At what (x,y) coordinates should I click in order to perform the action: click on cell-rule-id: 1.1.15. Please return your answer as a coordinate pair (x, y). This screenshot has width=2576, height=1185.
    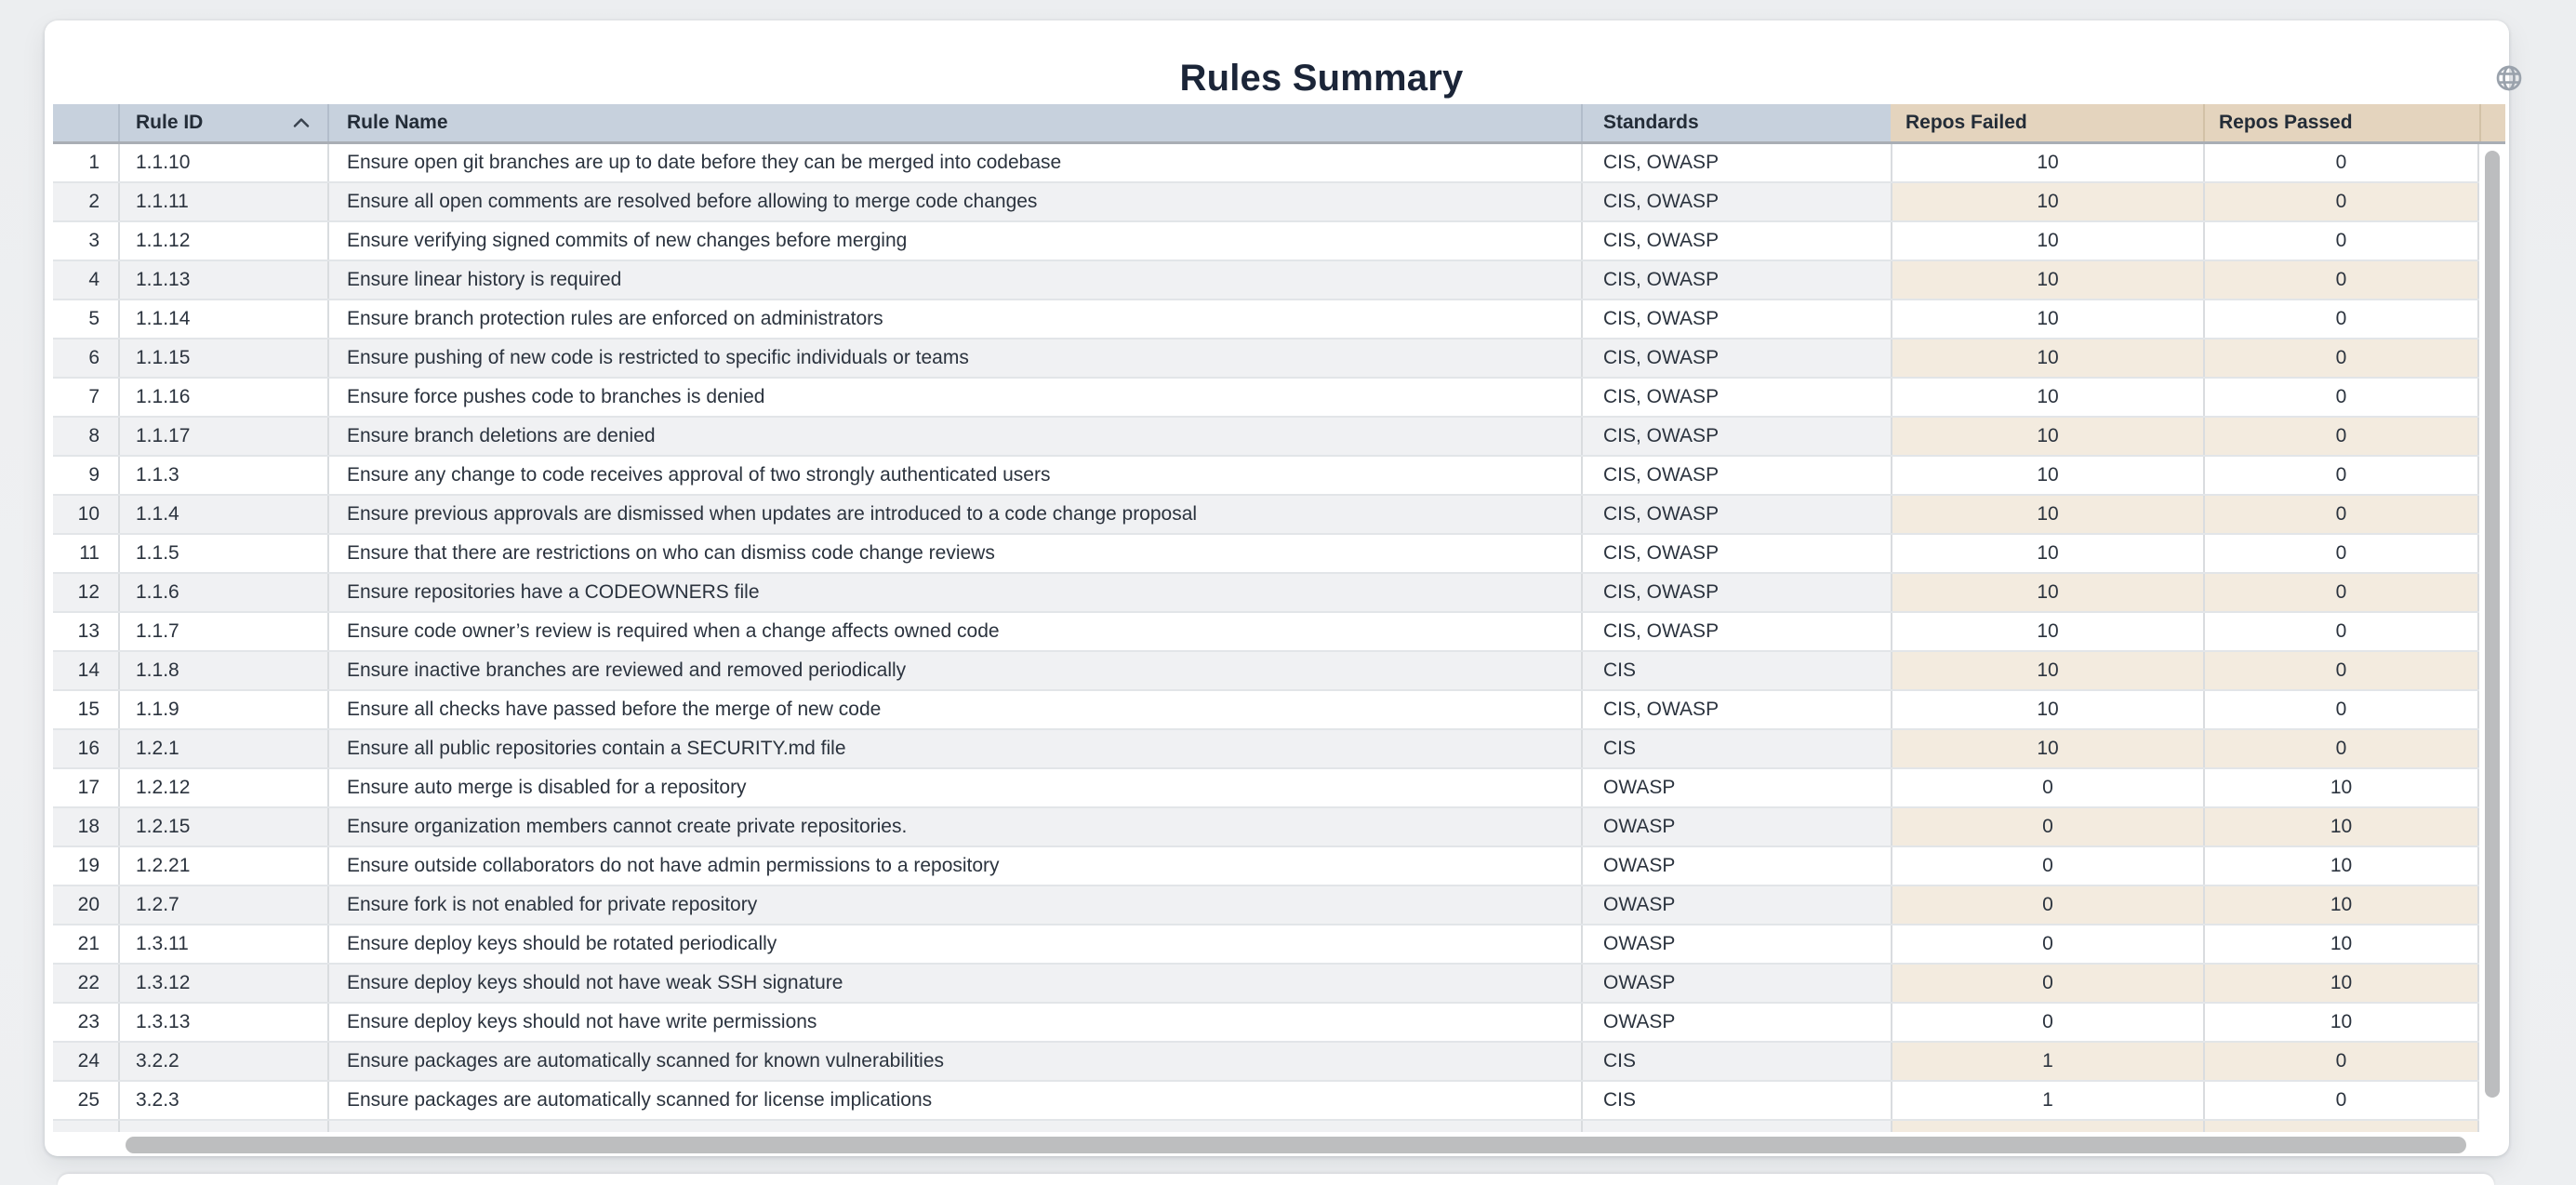
    Looking at the image, I should click on (222, 359).